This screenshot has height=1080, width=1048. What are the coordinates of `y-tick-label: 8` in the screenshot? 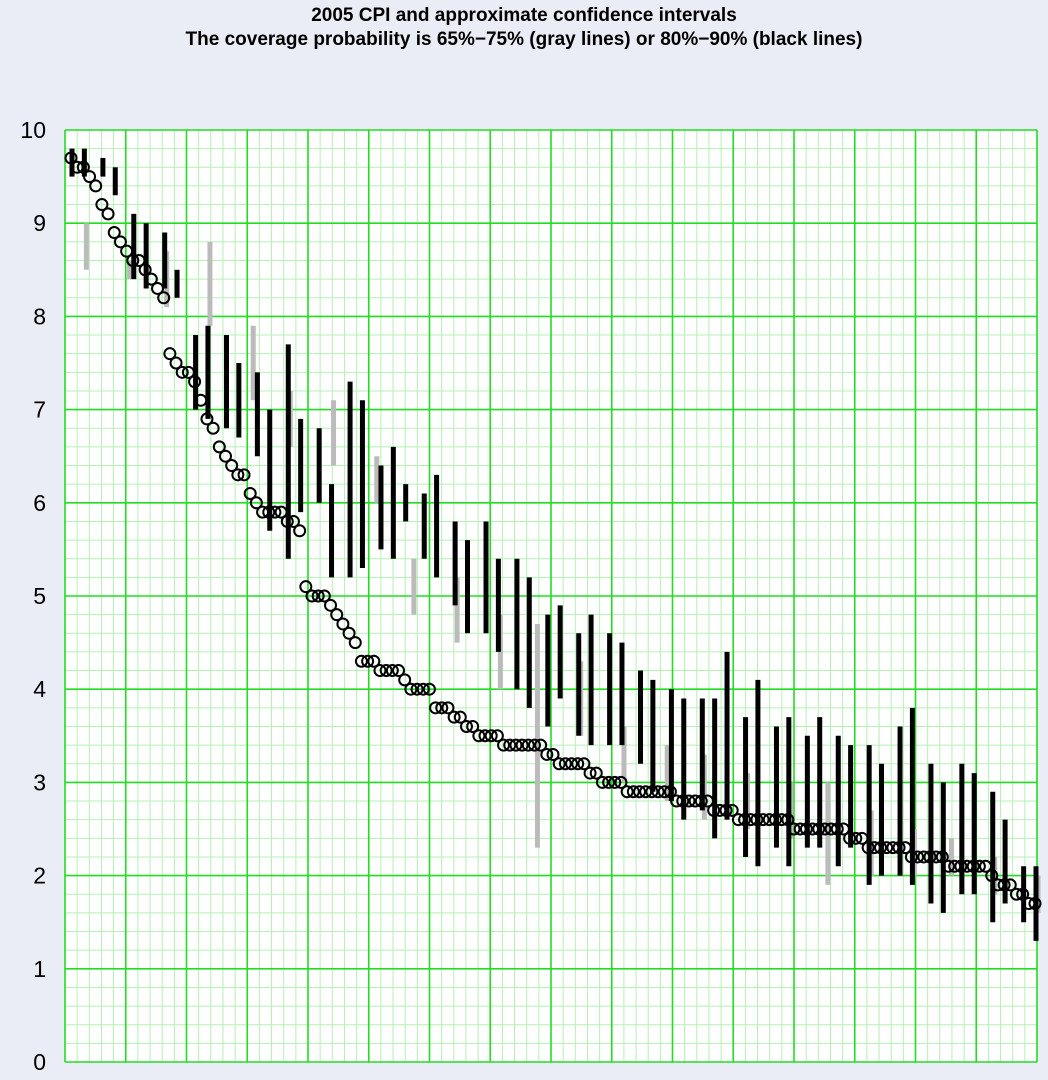 It's located at (39, 316).